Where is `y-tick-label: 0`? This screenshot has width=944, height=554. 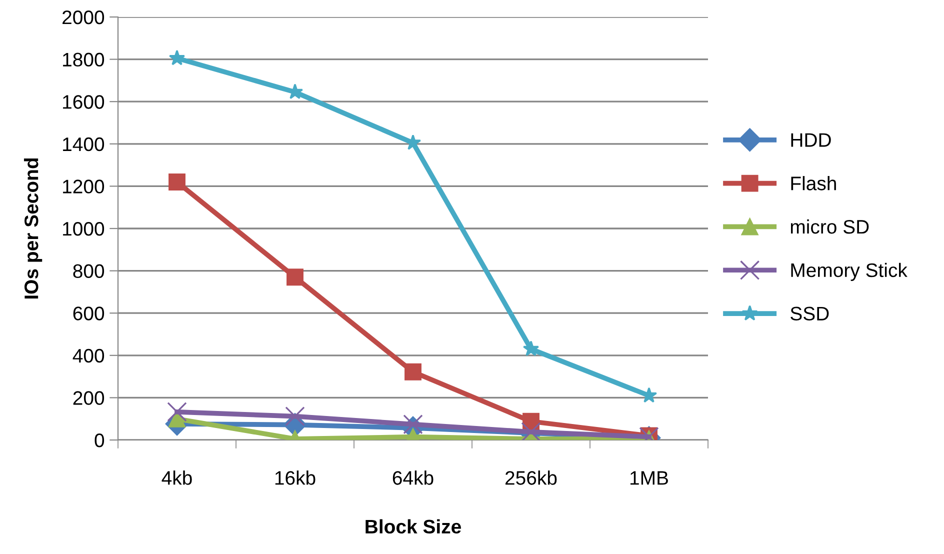 y-tick-label: 0 is located at coordinates (99, 440).